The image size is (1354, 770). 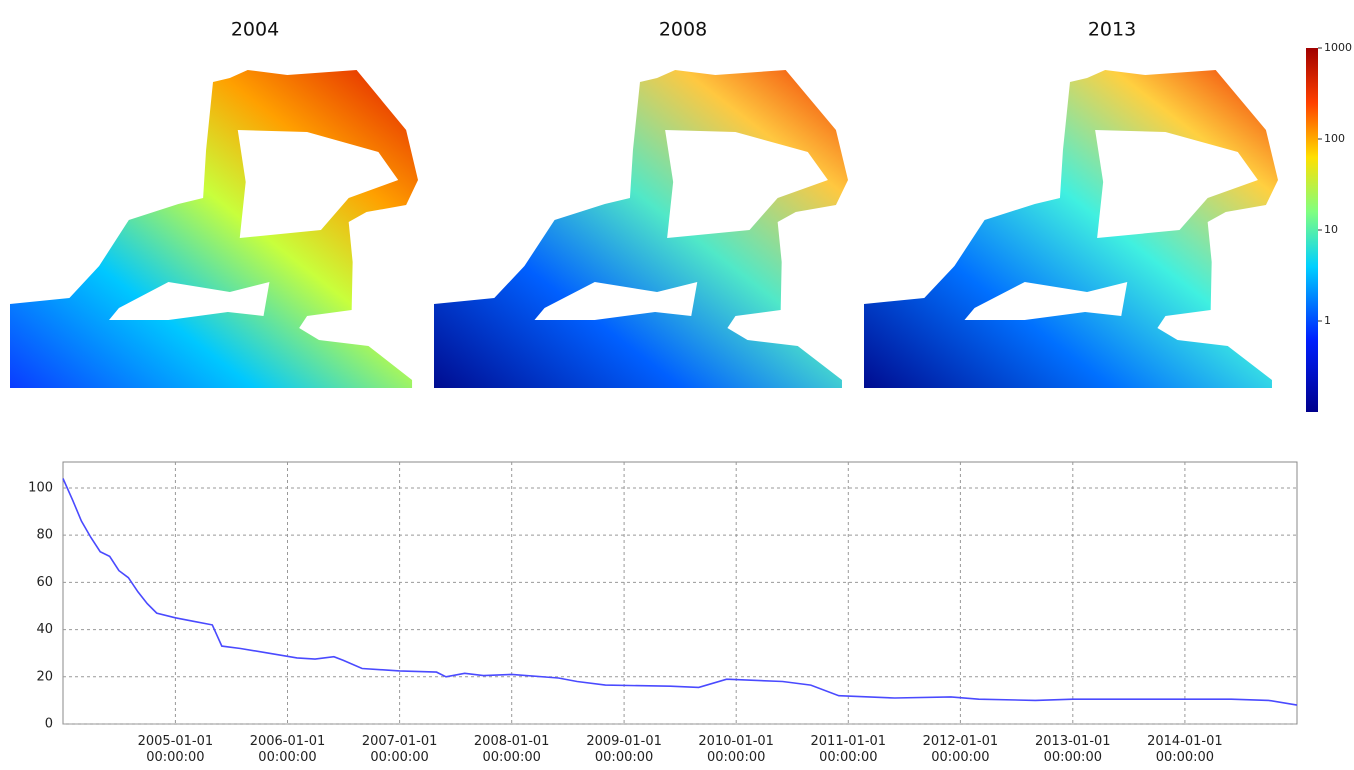 I want to click on x-tick-label: 2013-01-01 00:00:00, so click(x=1073, y=749).